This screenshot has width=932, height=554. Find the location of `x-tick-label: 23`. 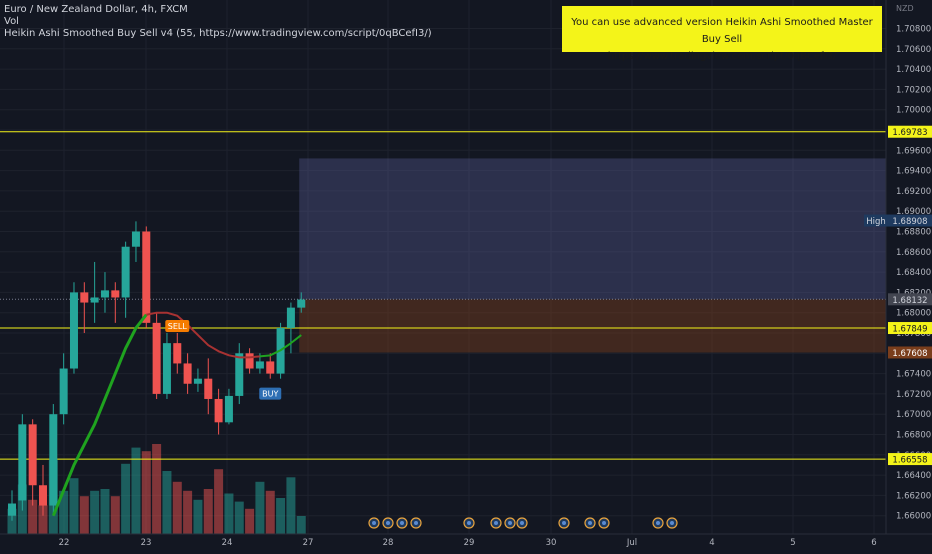

x-tick-label: 23 is located at coordinates (146, 543).